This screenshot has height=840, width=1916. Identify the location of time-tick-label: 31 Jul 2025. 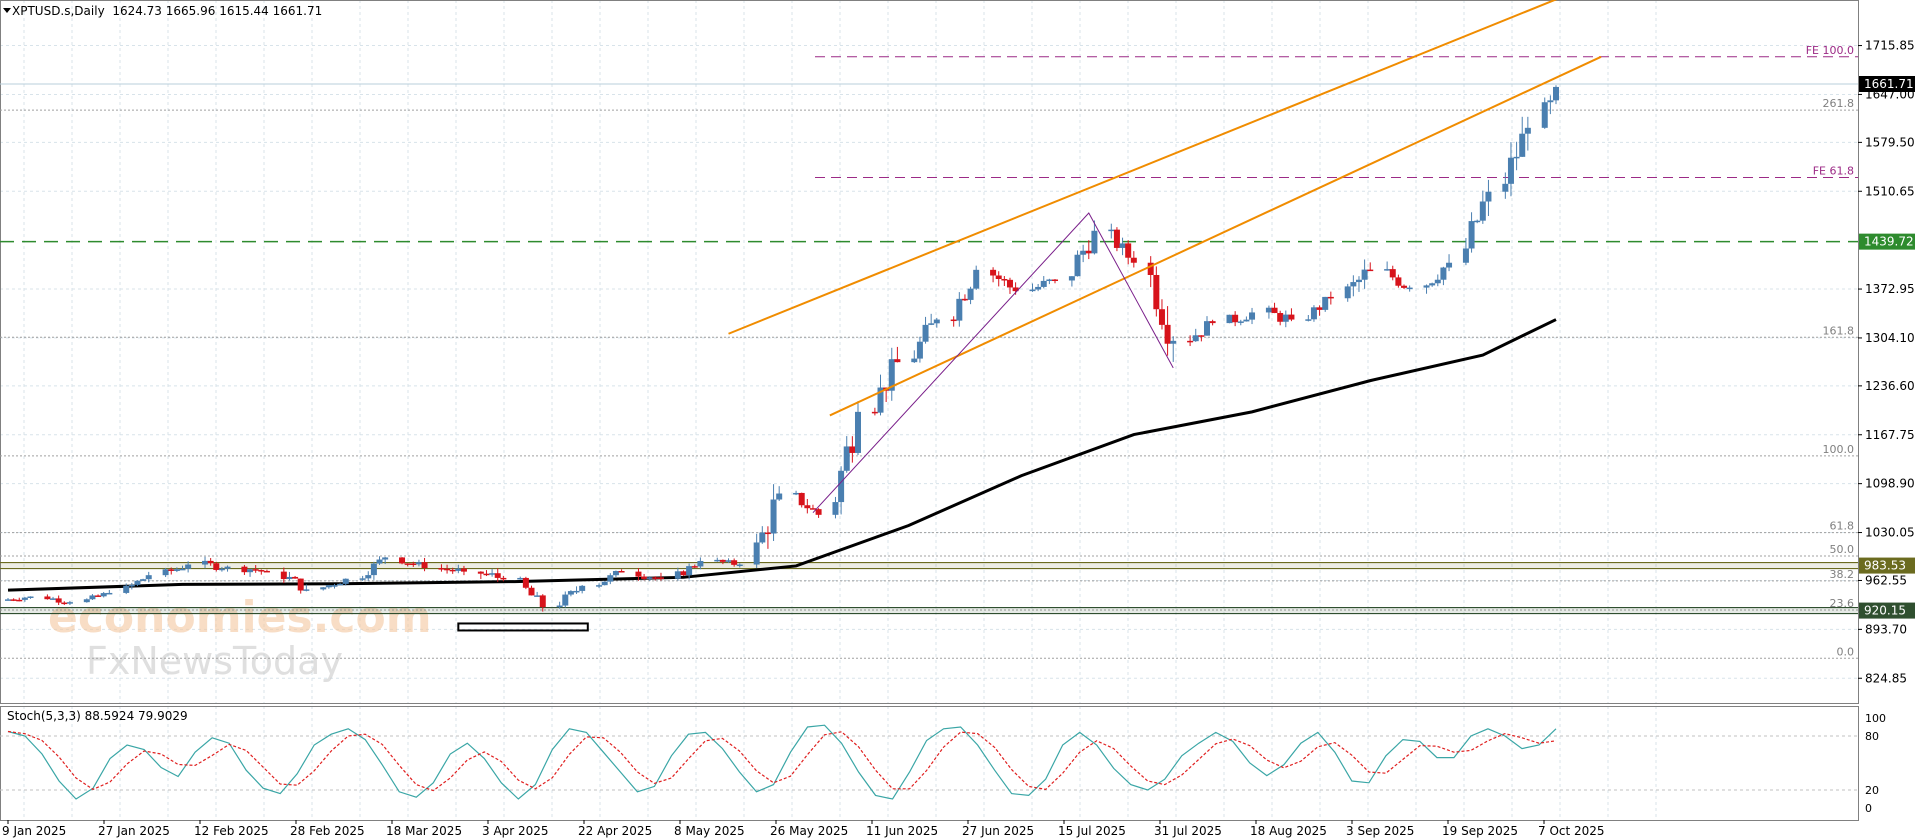
(1188, 831).